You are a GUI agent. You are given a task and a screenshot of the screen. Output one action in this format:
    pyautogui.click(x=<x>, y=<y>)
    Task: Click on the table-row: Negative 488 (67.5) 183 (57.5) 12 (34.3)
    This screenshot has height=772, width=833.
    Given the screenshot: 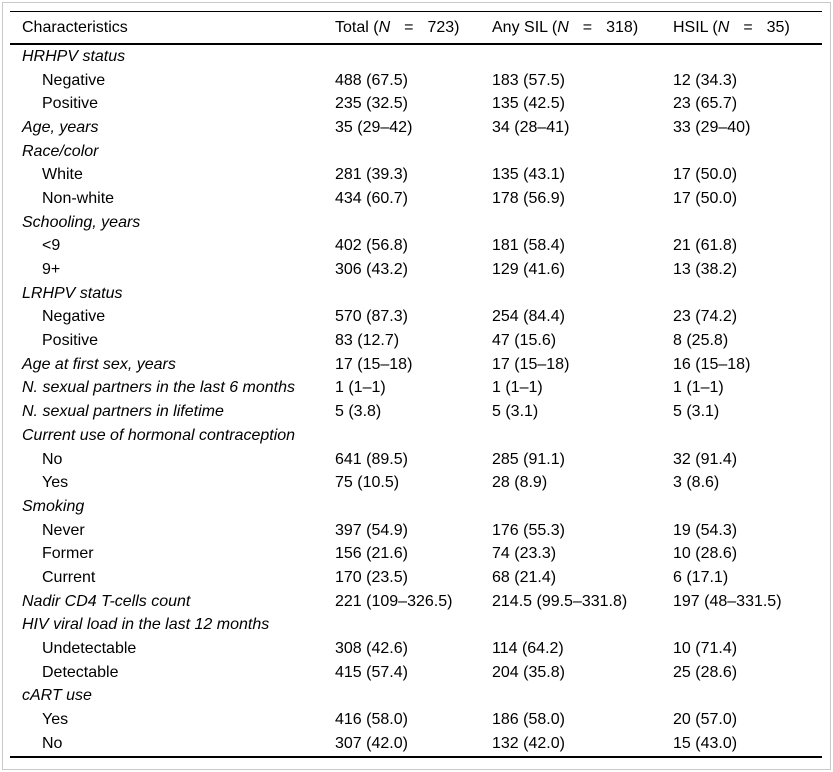 What is the action you would take?
    pyautogui.click(x=416, y=81)
    